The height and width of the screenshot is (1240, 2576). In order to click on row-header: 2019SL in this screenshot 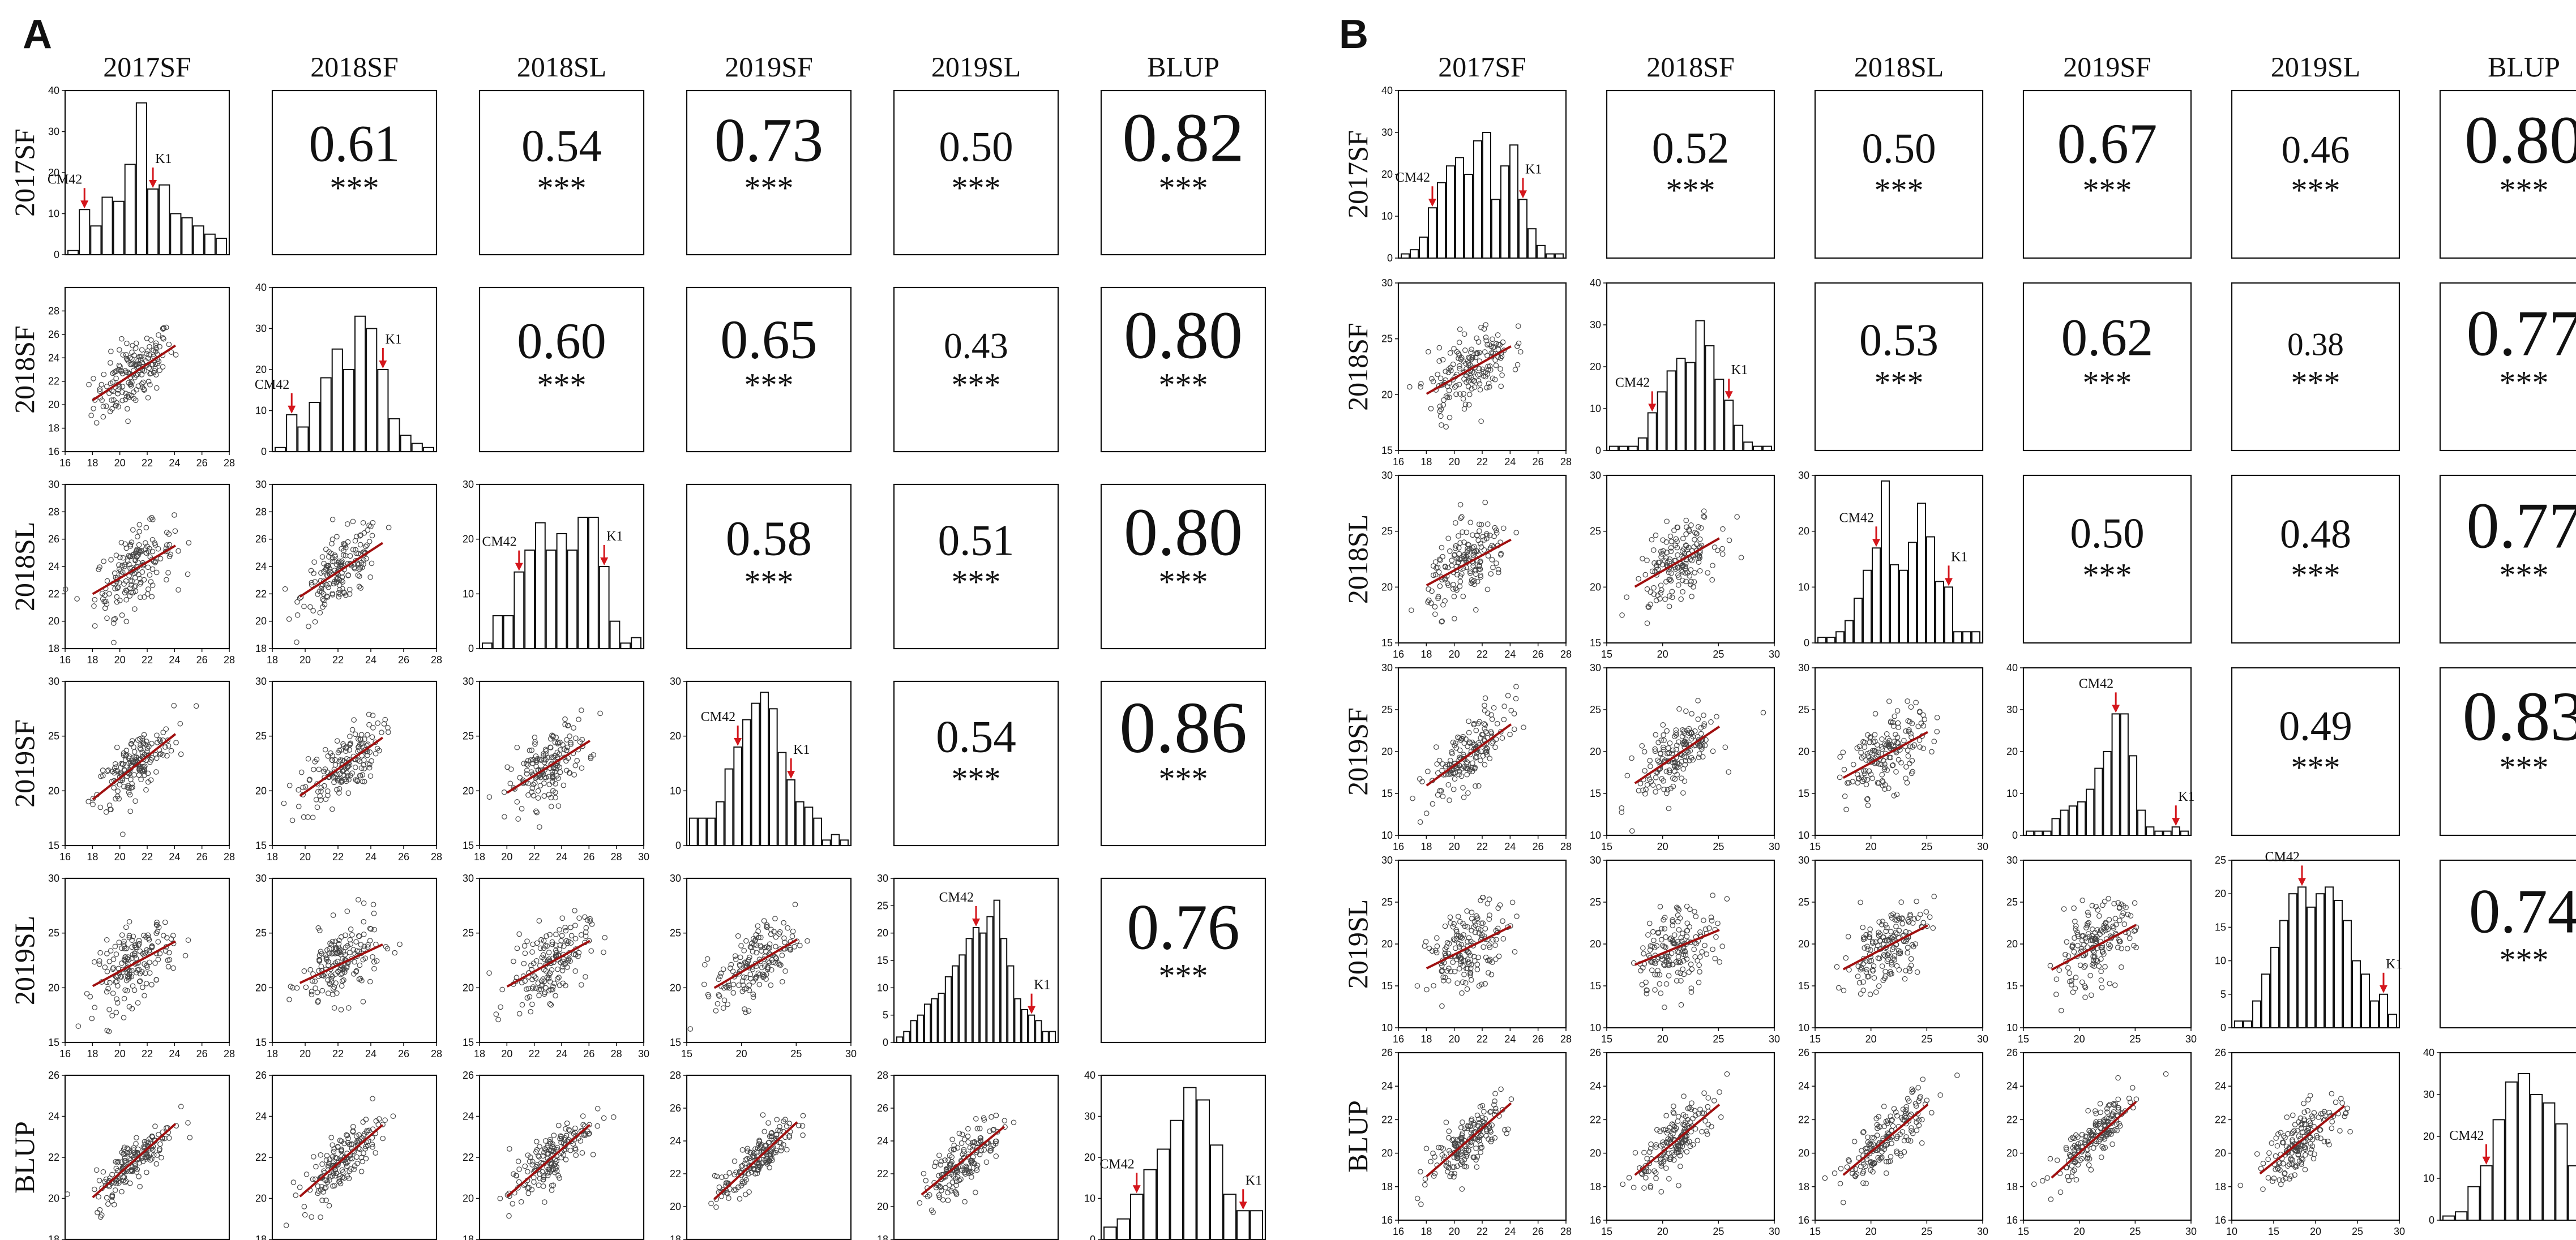, I will do `click(24, 960)`.